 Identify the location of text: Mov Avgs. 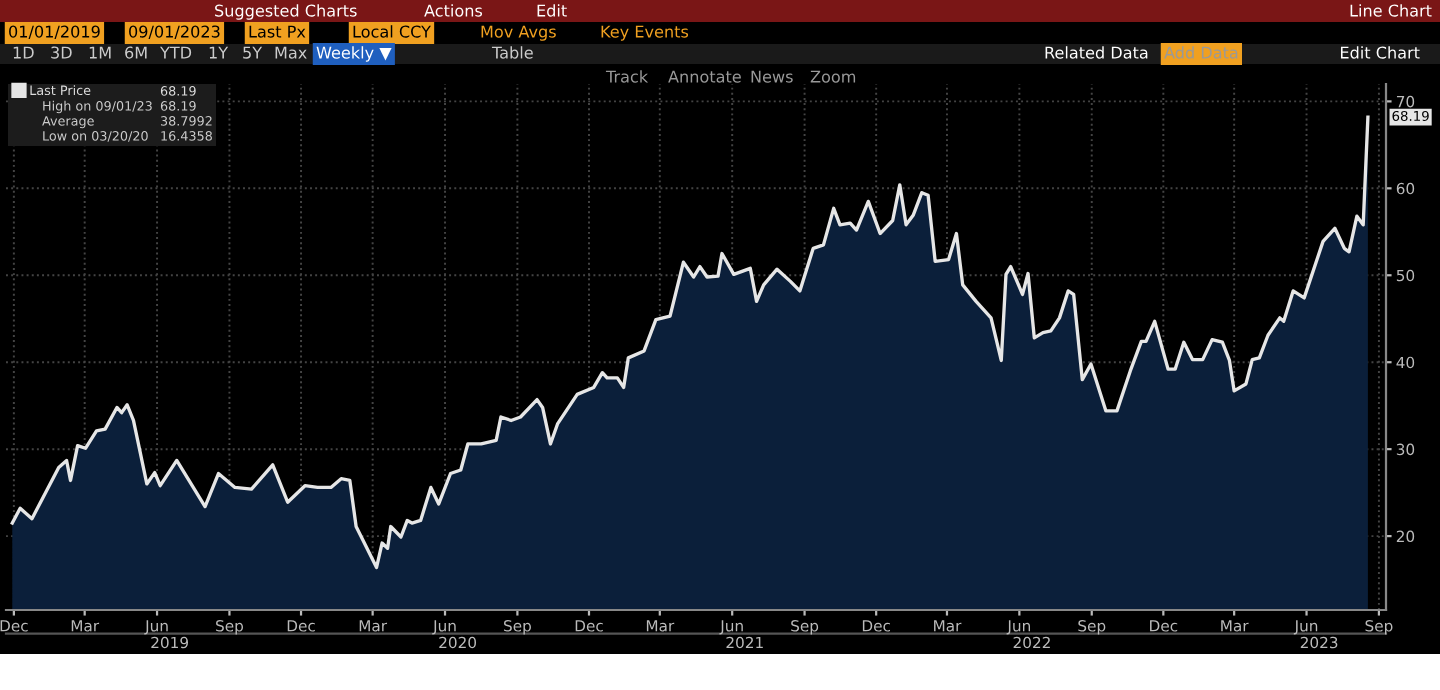
(518, 33).